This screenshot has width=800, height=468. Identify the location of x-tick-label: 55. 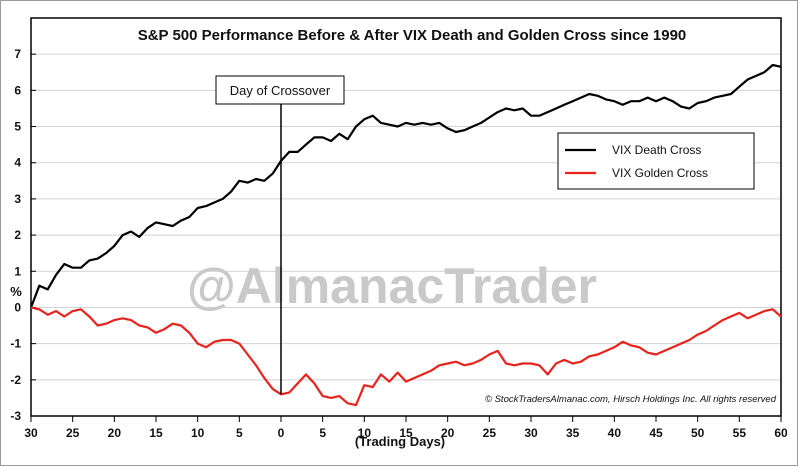
(740, 433).